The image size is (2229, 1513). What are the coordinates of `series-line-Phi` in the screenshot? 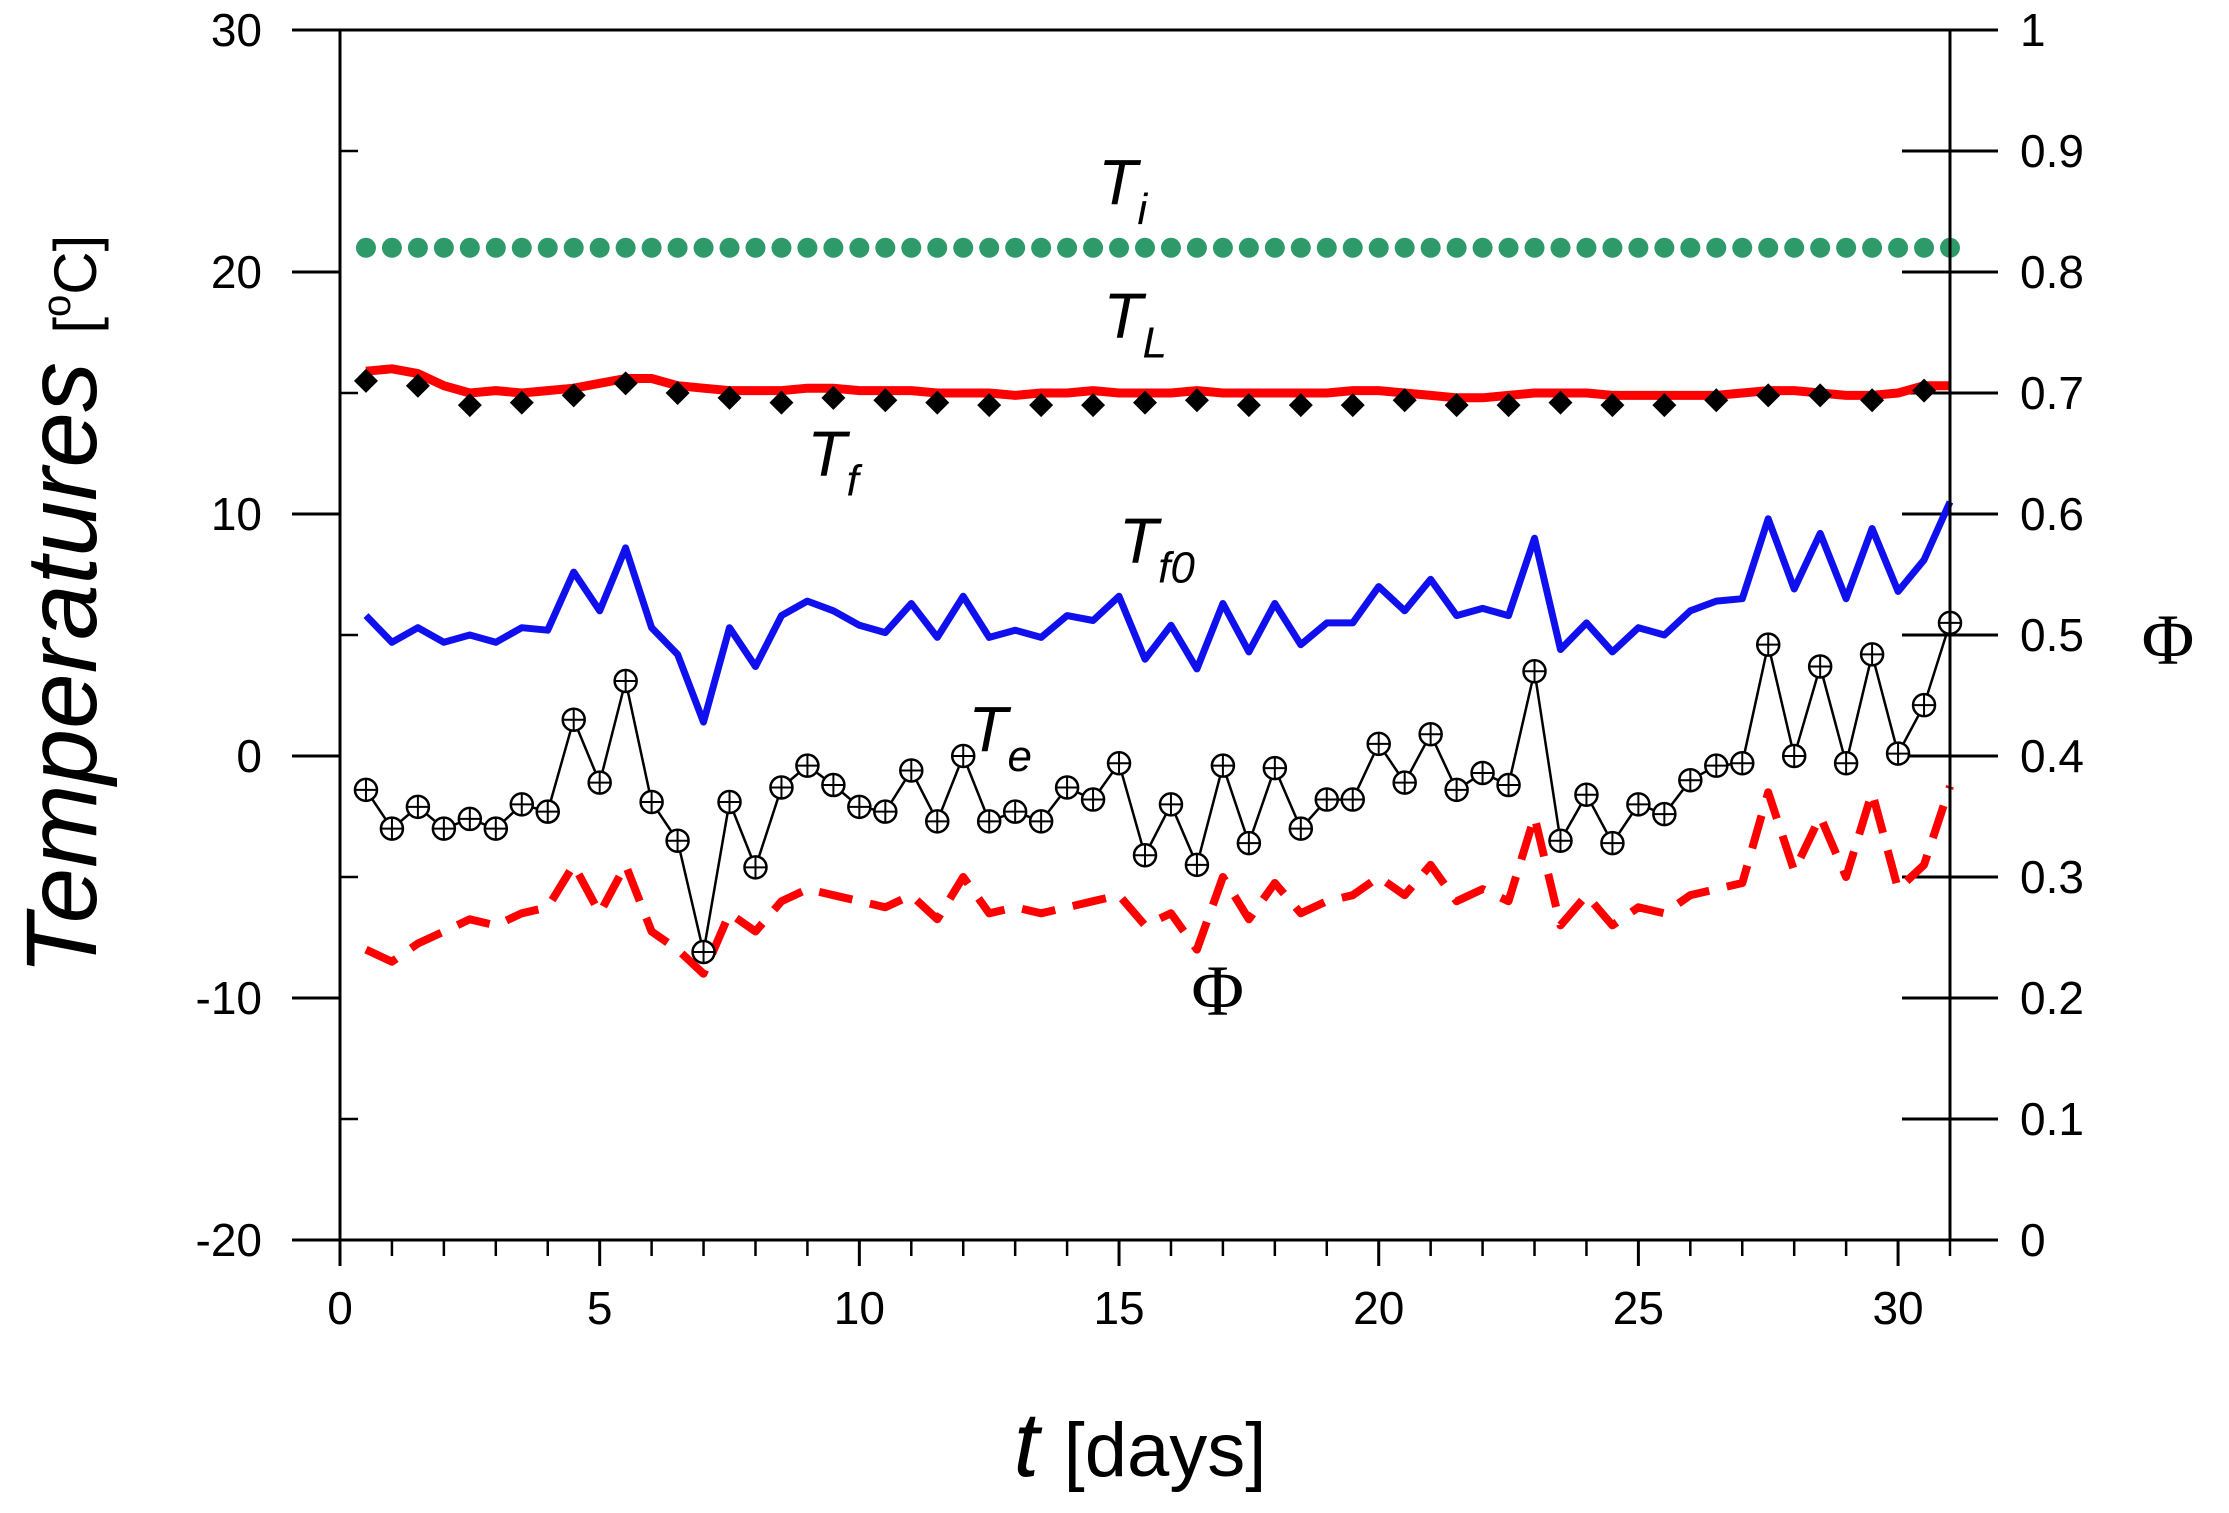 It's located at (1159, 881).